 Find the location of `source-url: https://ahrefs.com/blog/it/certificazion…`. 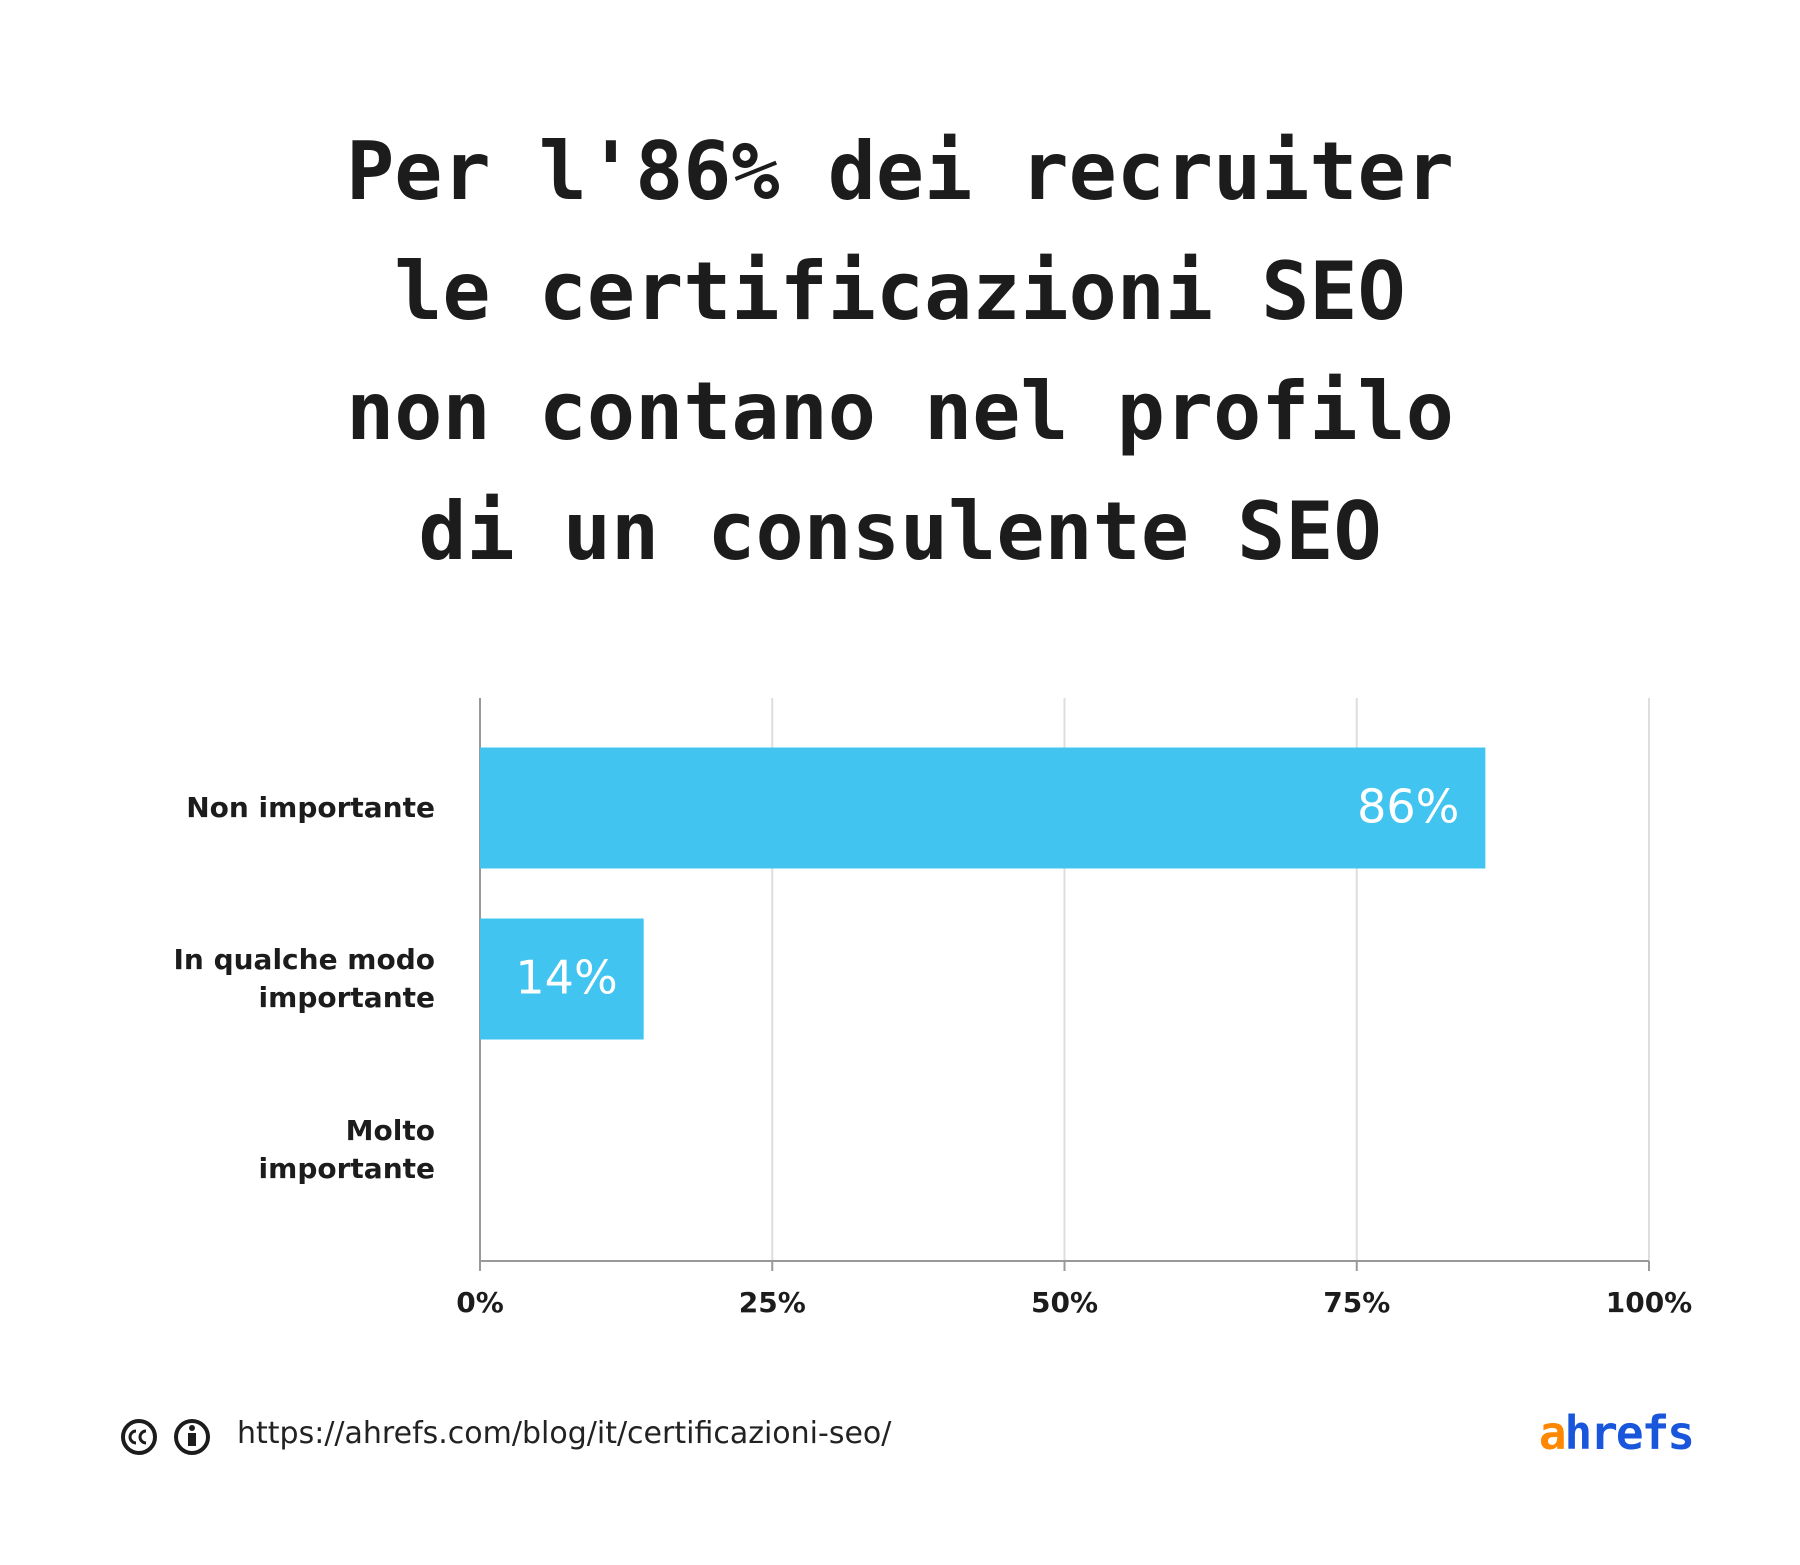

source-url: https://ahrefs.com/blog/it/certificazion… is located at coordinates (564, 1433).